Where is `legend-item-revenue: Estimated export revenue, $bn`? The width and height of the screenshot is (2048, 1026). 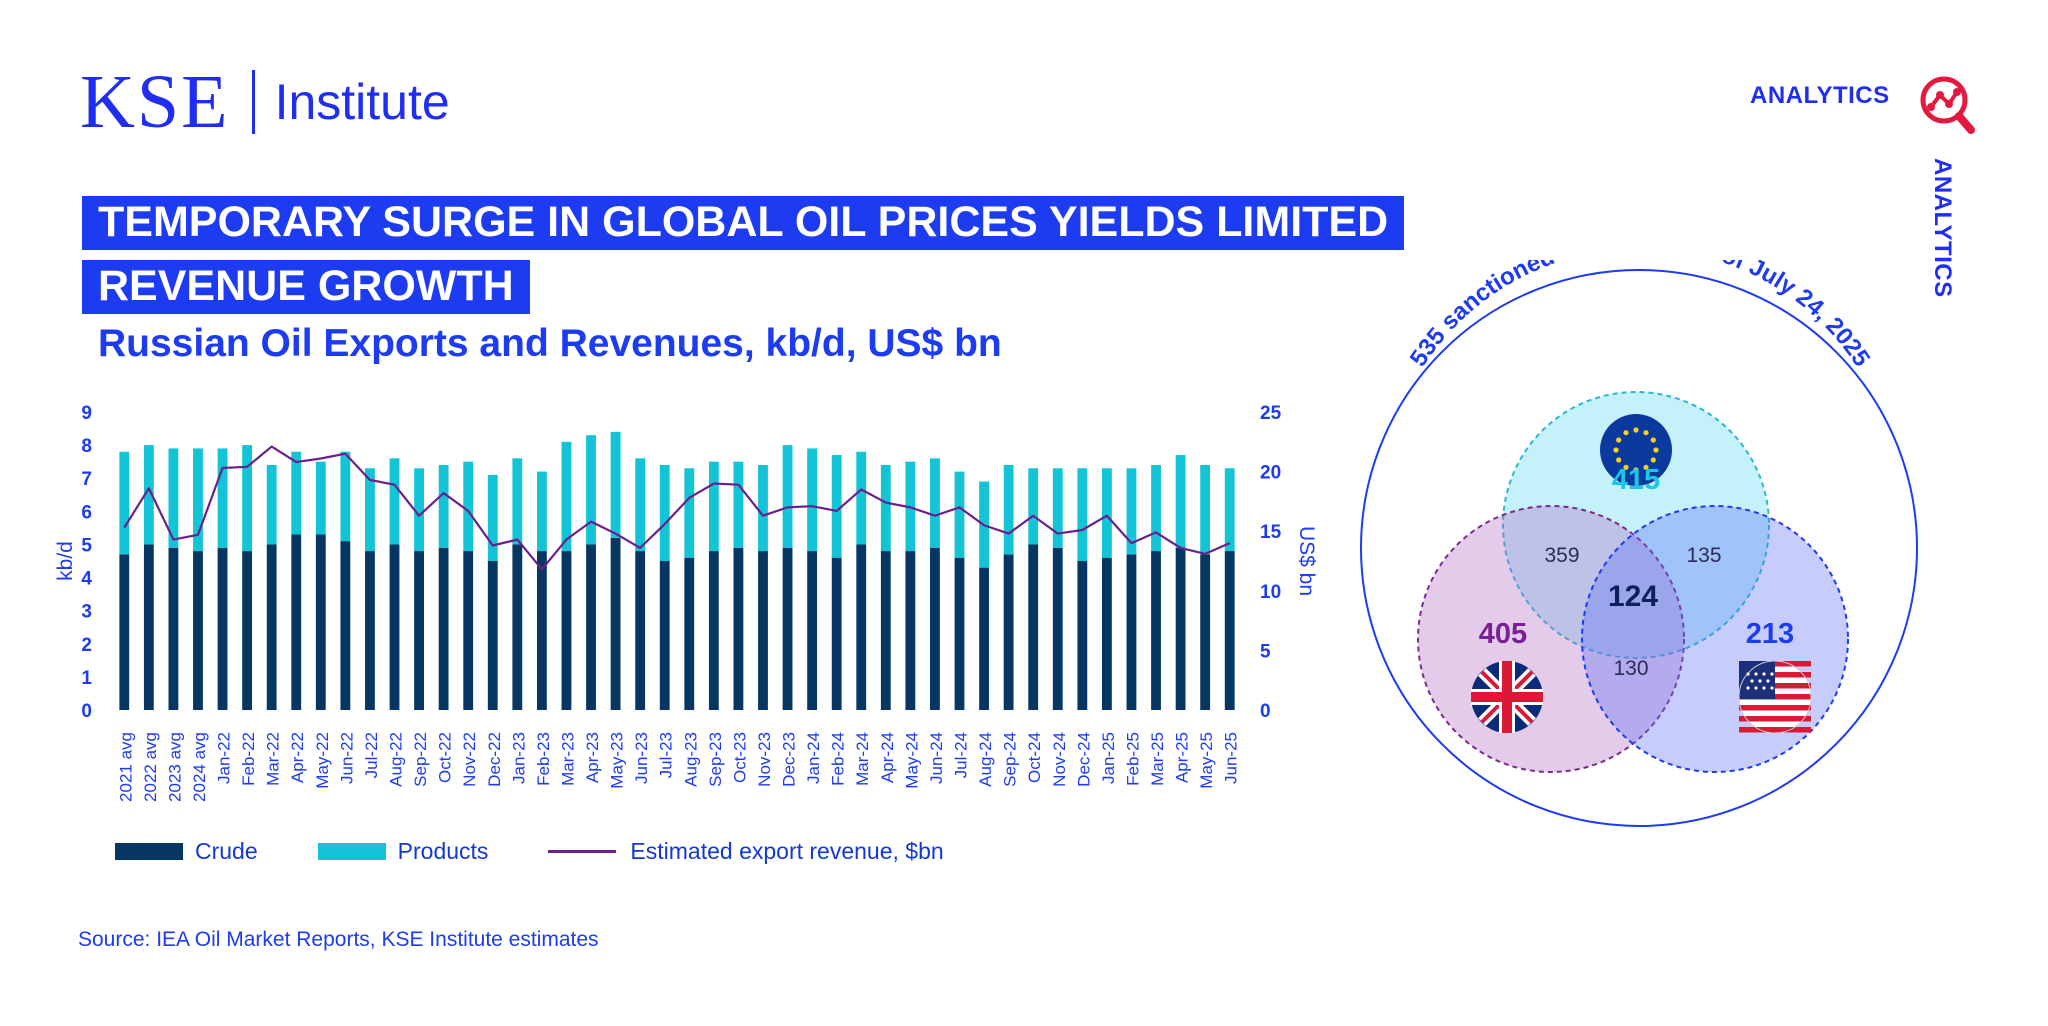 legend-item-revenue: Estimated export revenue, $bn is located at coordinates (746, 851).